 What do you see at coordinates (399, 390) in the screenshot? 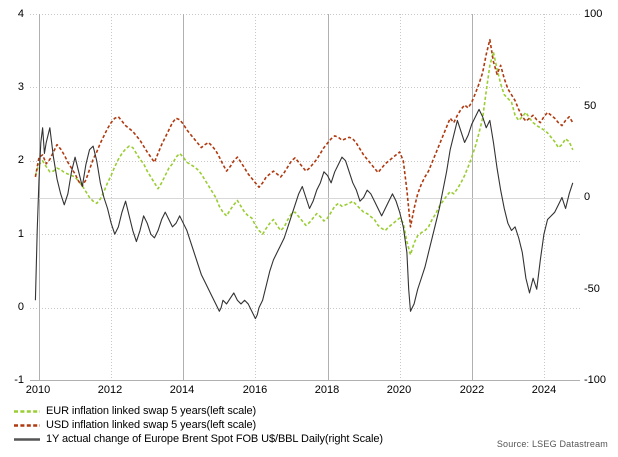
I see `x-axis-tick-2020: 2020` at bounding box center [399, 390].